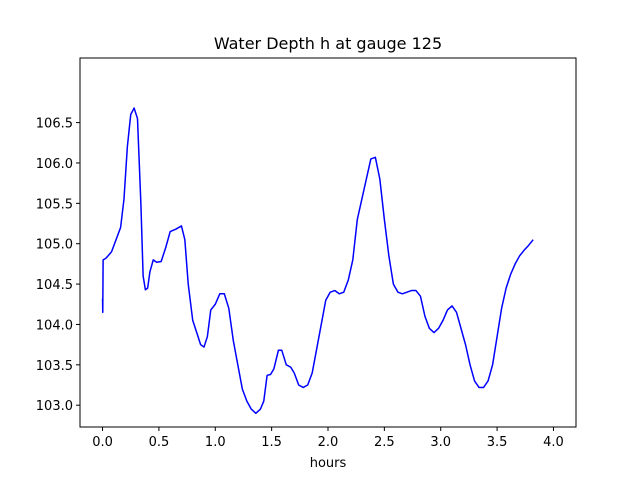 This screenshot has width=640, height=480. What do you see at coordinates (497, 442) in the screenshot?
I see `x-tick-label: 3.5` at bounding box center [497, 442].